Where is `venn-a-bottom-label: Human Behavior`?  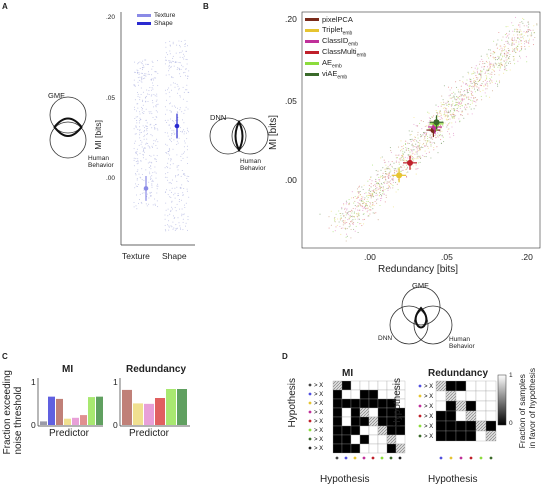 venn-a-bottom-label: Human Behavior is located at coordinates (101, 162).